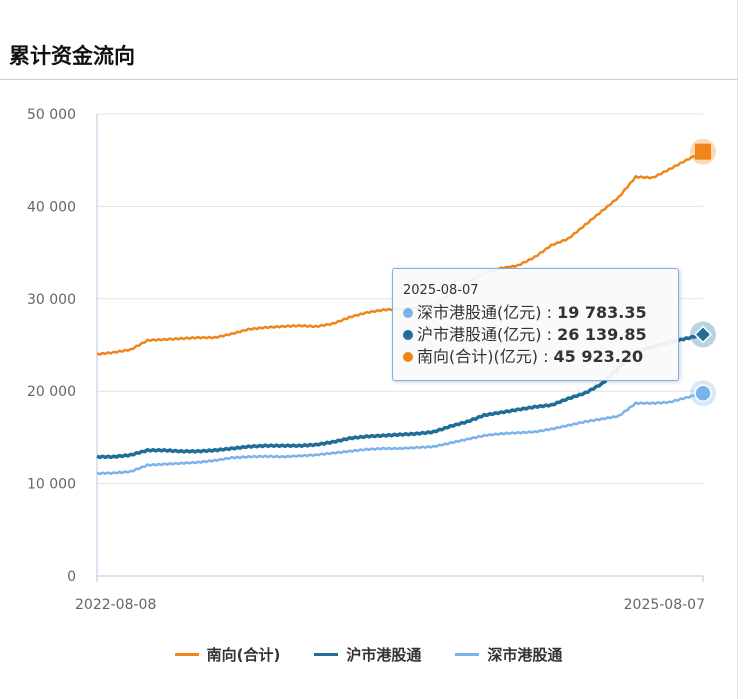 The width and height of the screenshot is (755, 699). Describe the element at coordinates (540, 313) in the screenshot. I see `tooltip-row-shenzhen: 深市港股通(亿元) : 19 783.35` at that location.